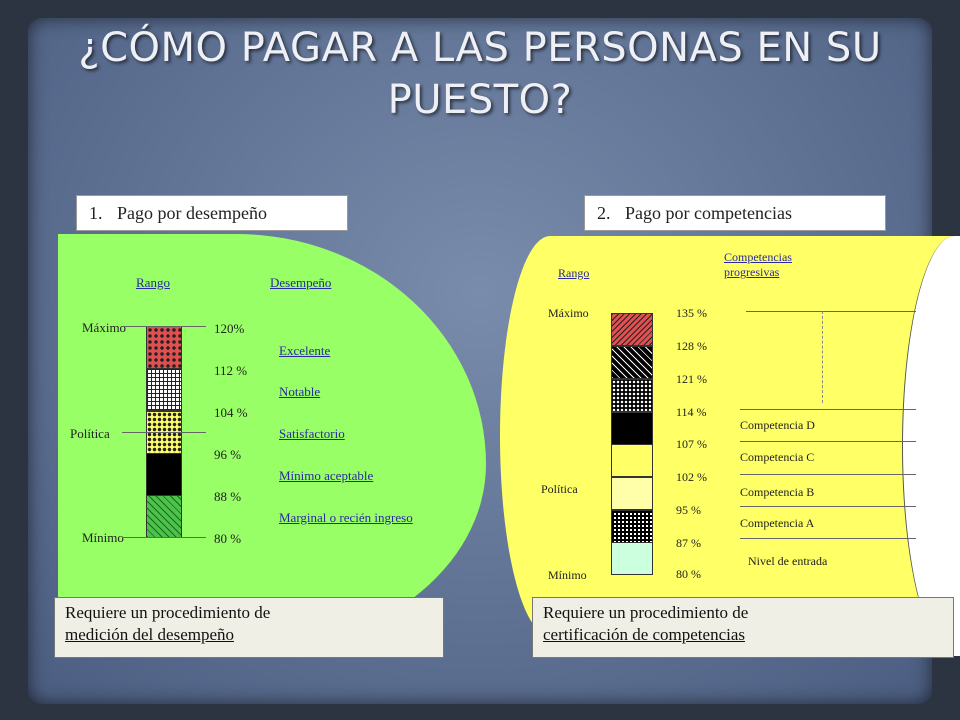 Image resolution: width=960 pixels, height=720 pixels. Describe the element at coordinates (228, 496) in the screenshot. I see `percent-label: 88 %` at that location.